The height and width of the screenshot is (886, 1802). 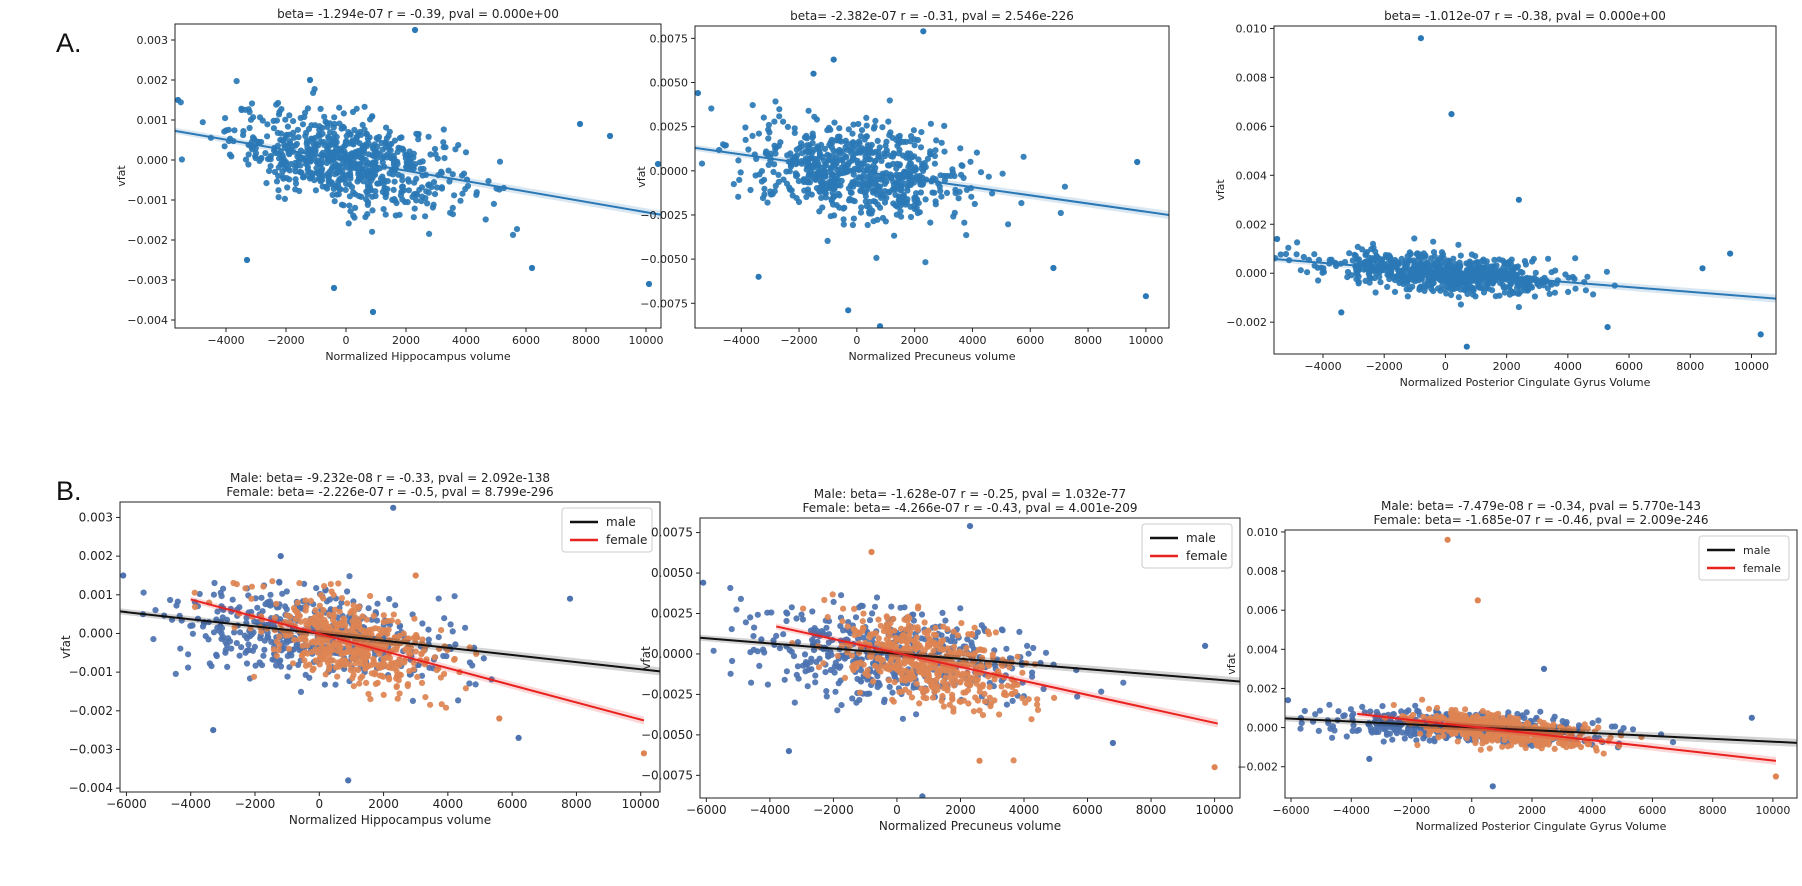 I want to click on x-tick-label: −4000, so click(x=225, y=340).